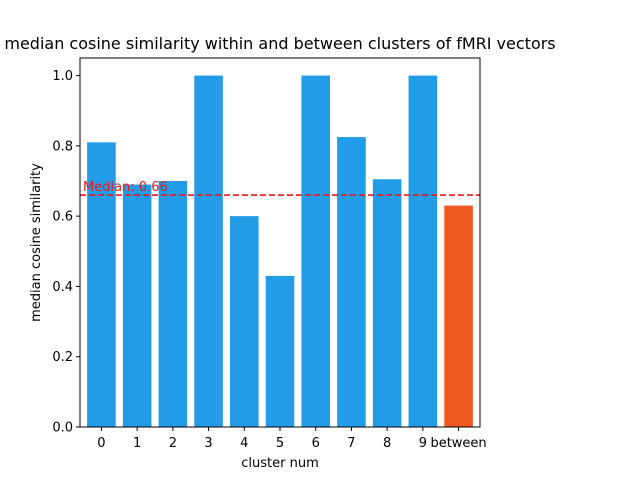 The image size is (640, 480). What do you see at coordinates (36, 242) in the screenshot?
I see `y-axis-label: median cosine similarity` at bounding box center [36, 242].